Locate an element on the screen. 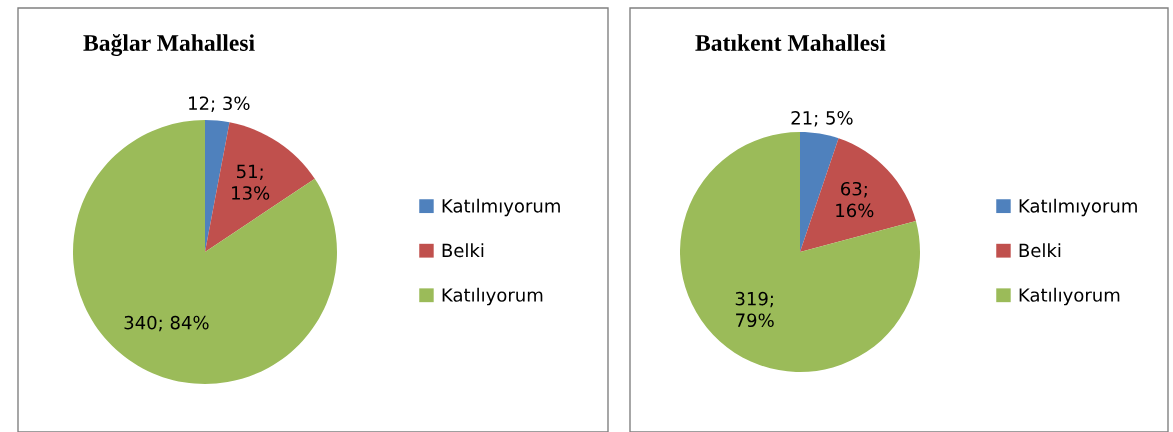 This screenshot has height=432, width=1173. data-label: 319; 79% is located at coordinates (754, 309).